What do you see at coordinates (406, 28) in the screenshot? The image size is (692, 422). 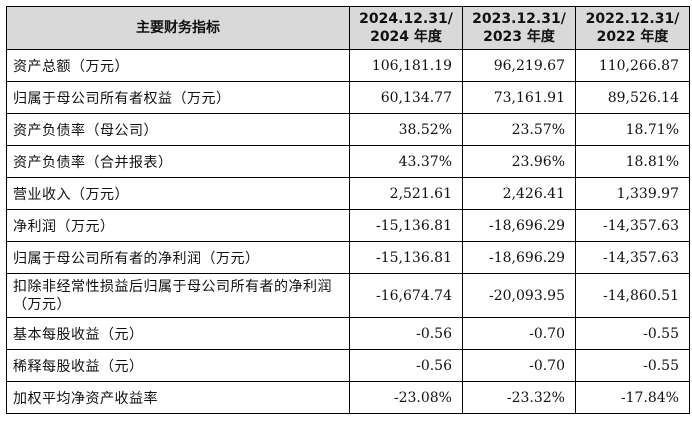 I see `header-2024: 2024.12.31/ 2024 年度` at bounding box center [406, 28].